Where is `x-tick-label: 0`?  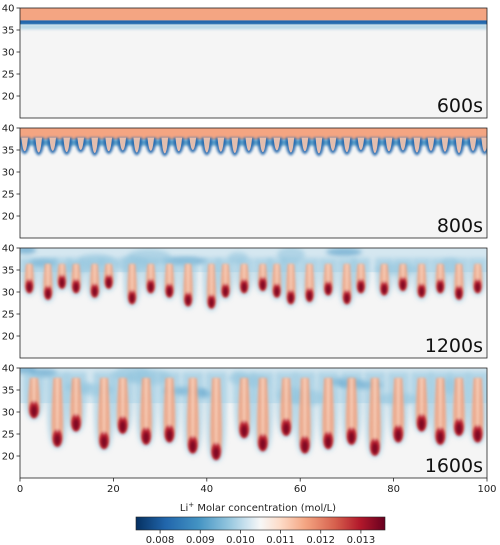 x-tick-label: 0 is located at coordinates (20, 489).